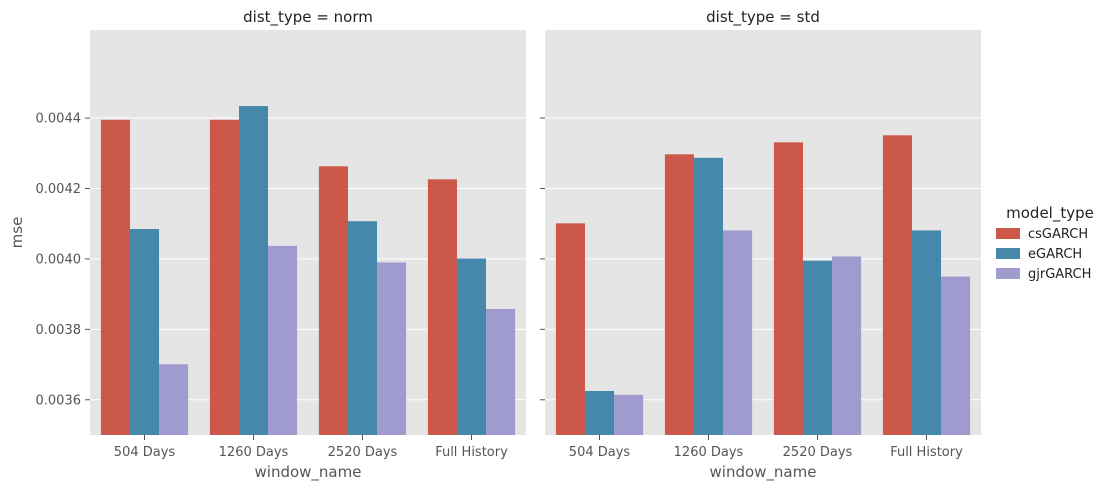 The width and height of the screenshot is (1115, 490). I want to click on y-tick-label: 0.0042, so click(59, 189).